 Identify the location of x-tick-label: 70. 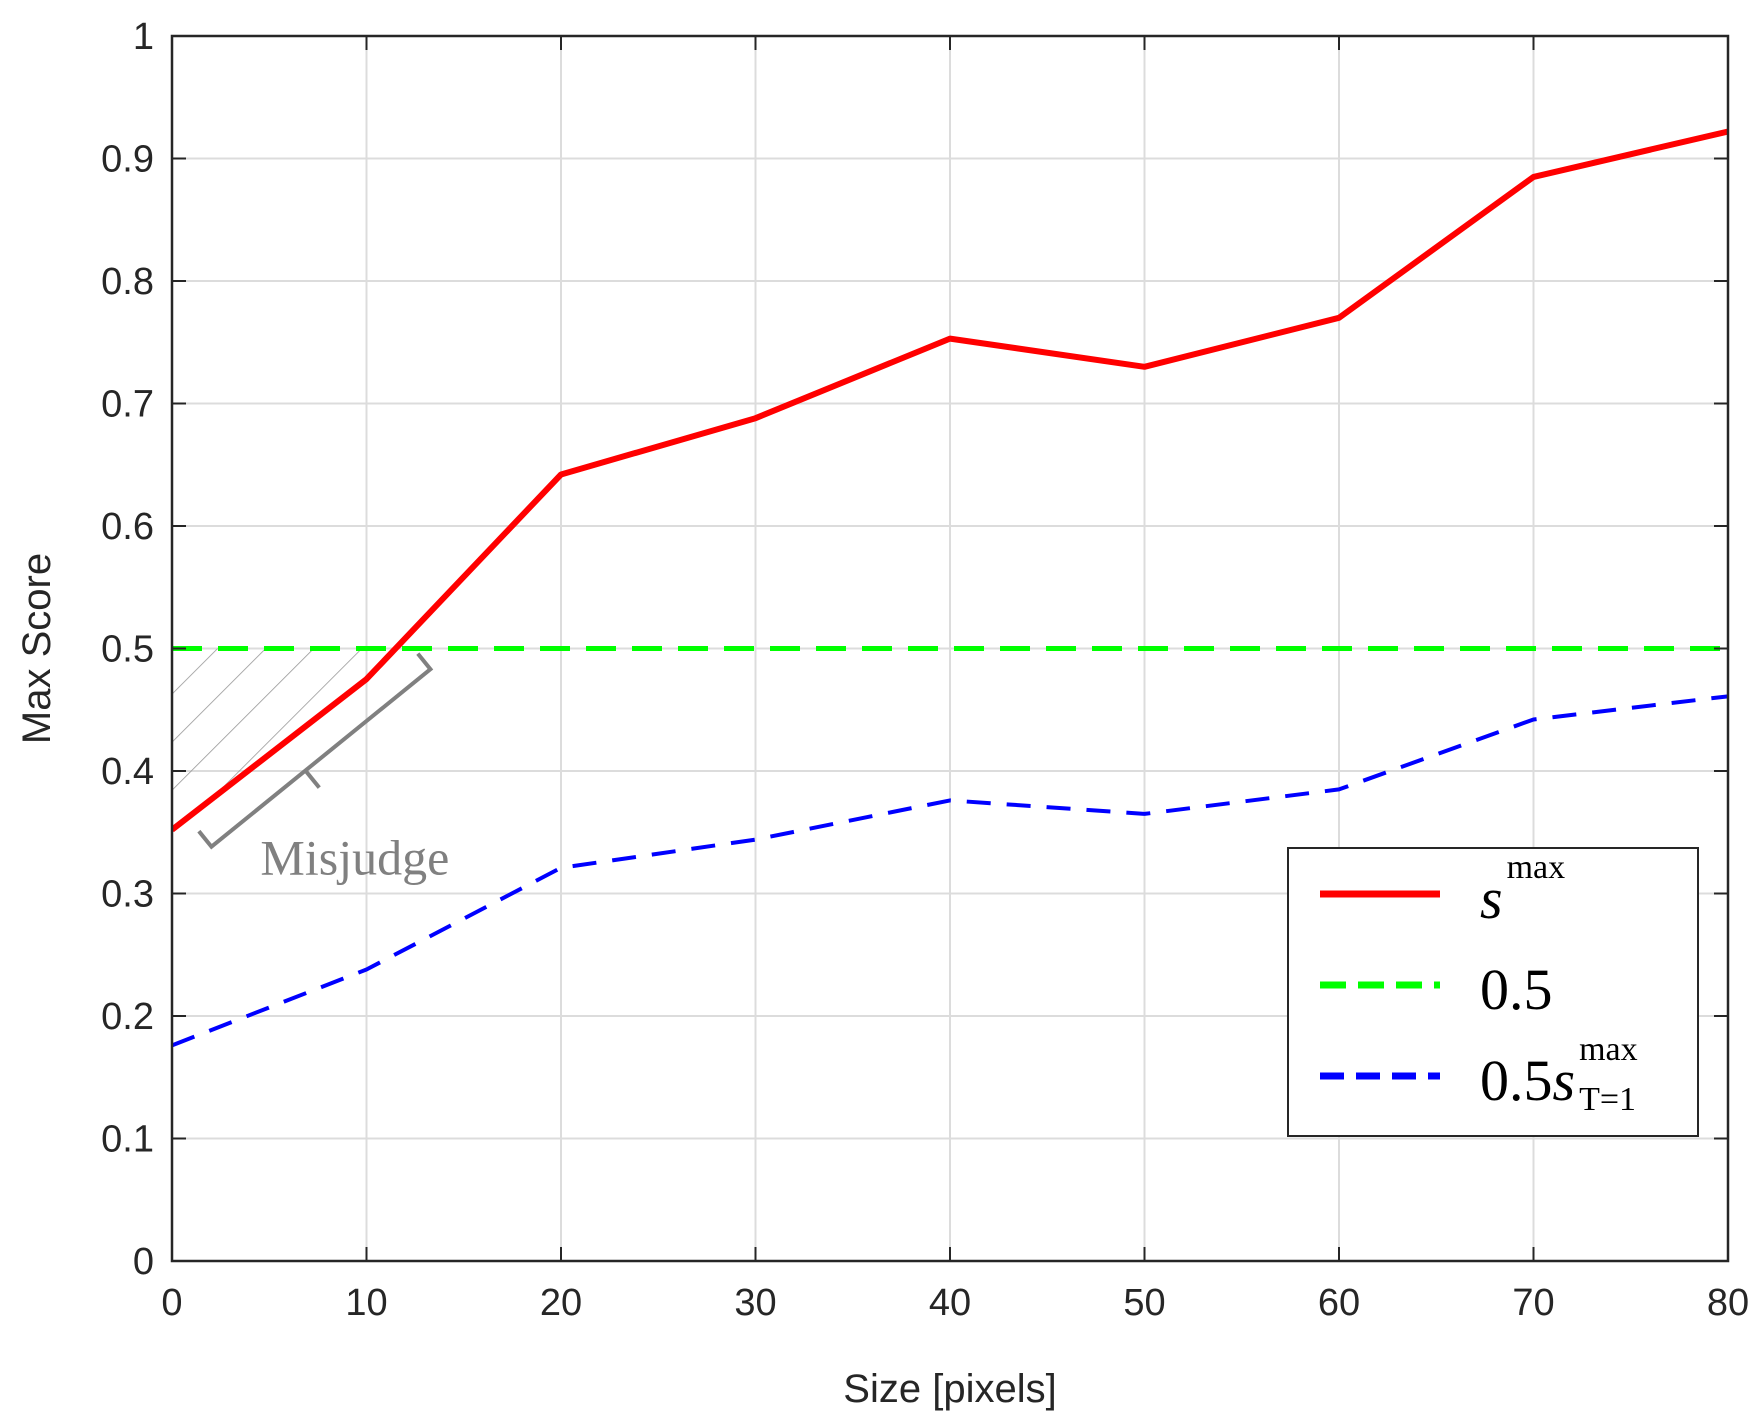
(1533, 1303).